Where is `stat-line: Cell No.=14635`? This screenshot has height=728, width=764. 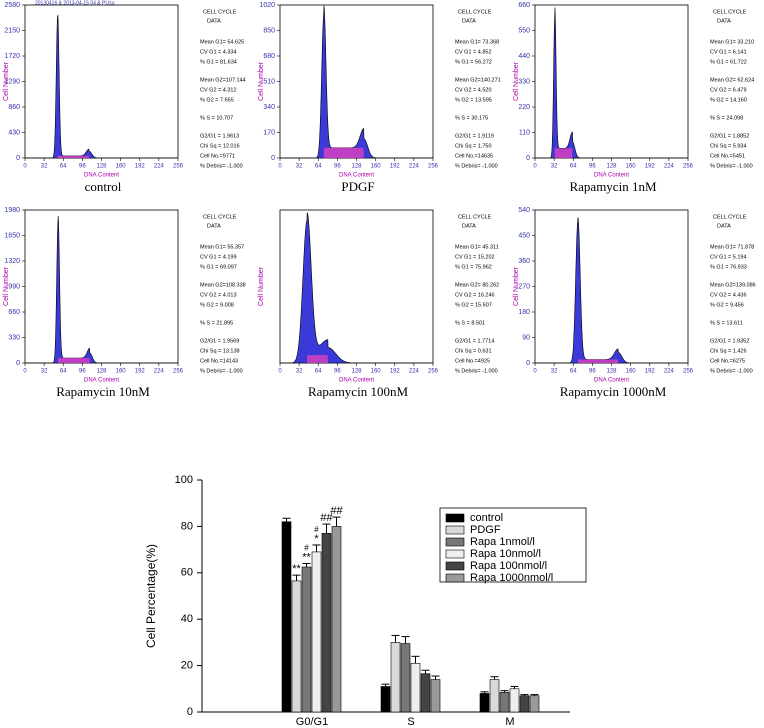 stat-line: Cell No.=14635 is located at coordinates (474, 156).